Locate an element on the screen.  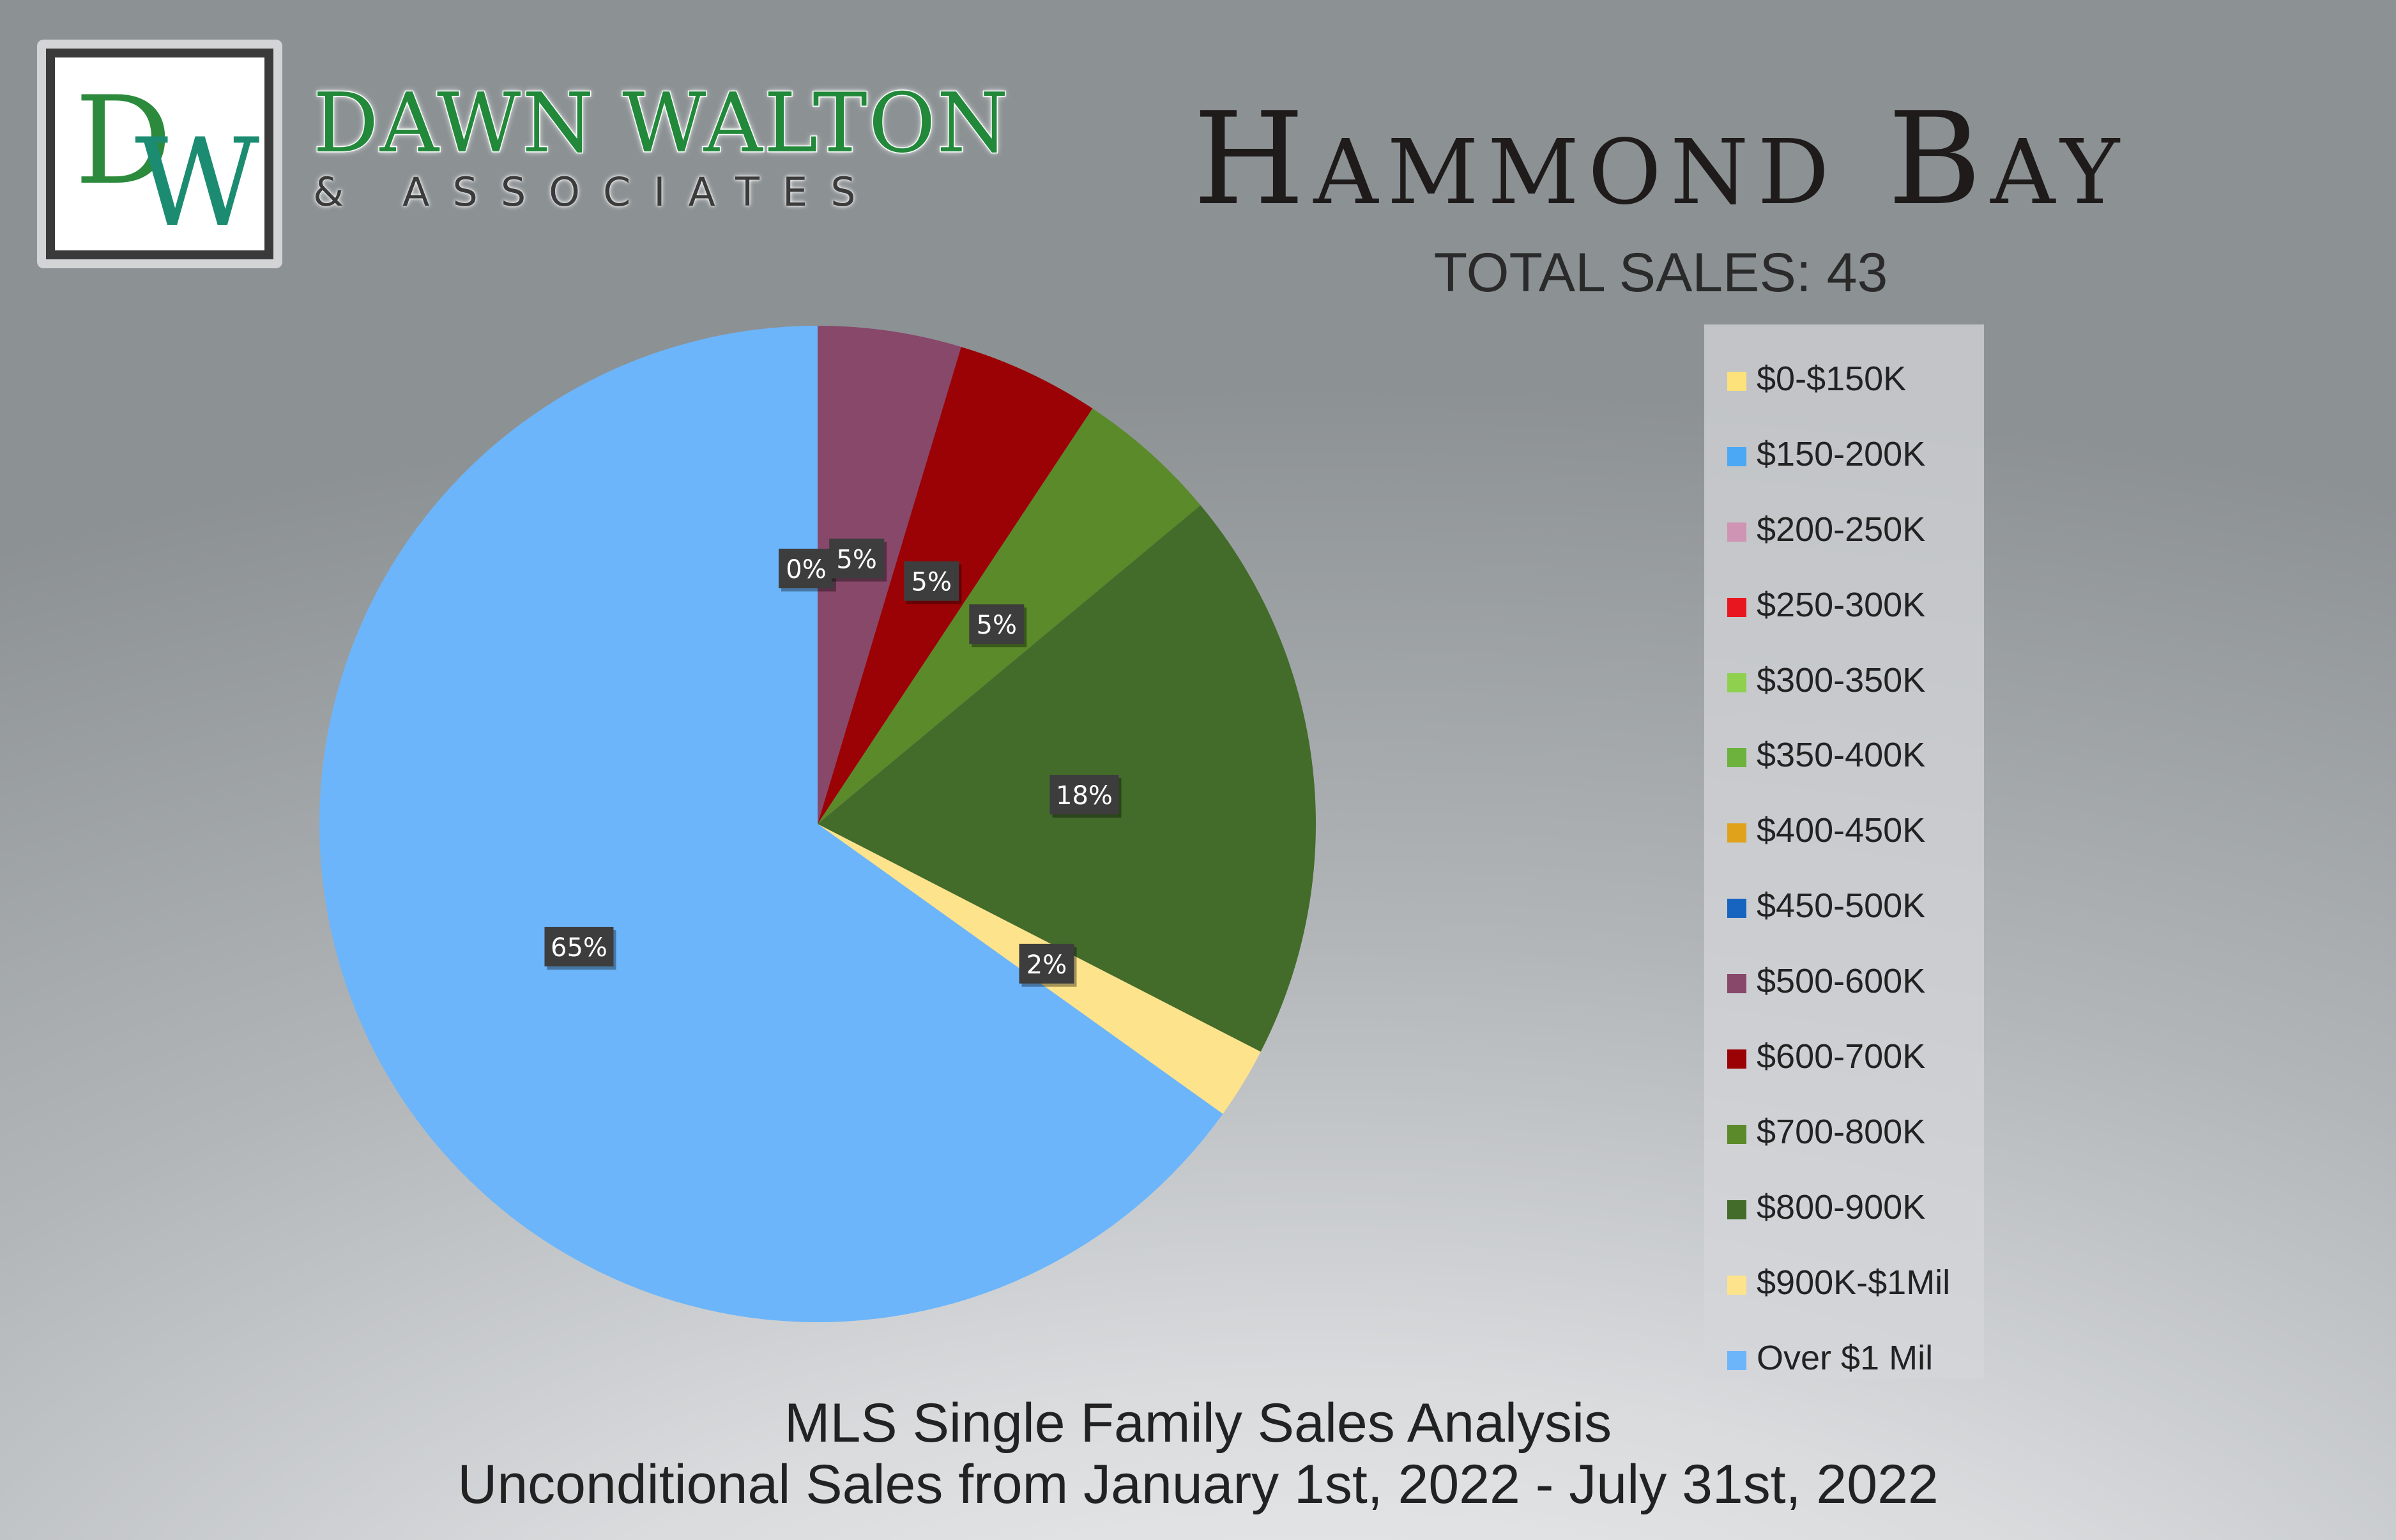
pie-data-label-900k-1mil: 2% is located at coordinates (1048, 965).